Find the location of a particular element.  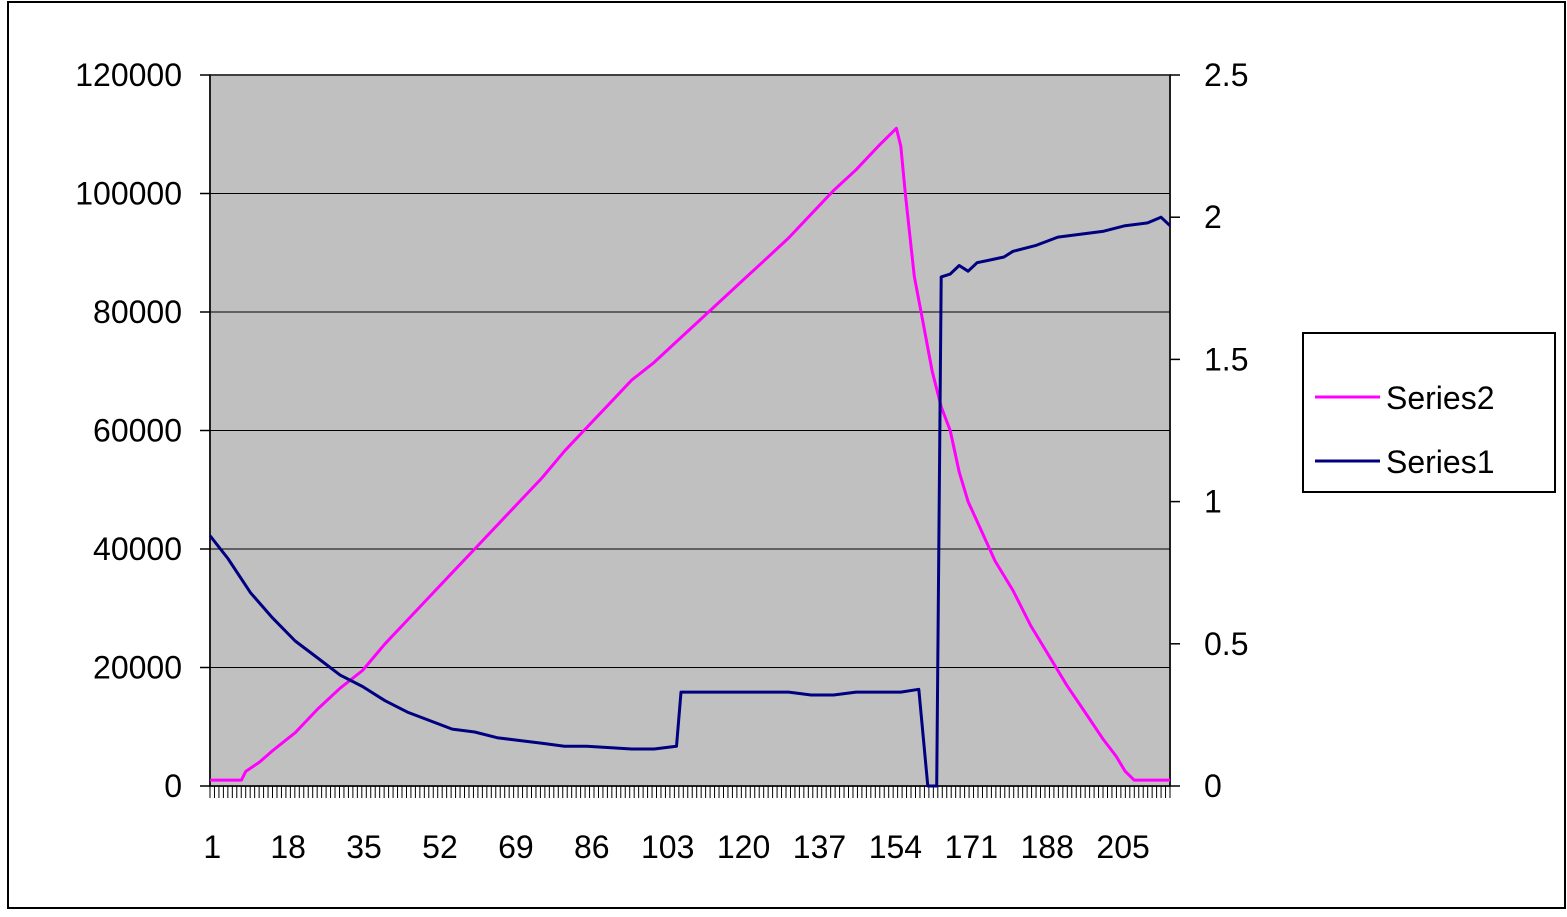

legend: Series2 Series1 is located at coordinates (1429, 412).